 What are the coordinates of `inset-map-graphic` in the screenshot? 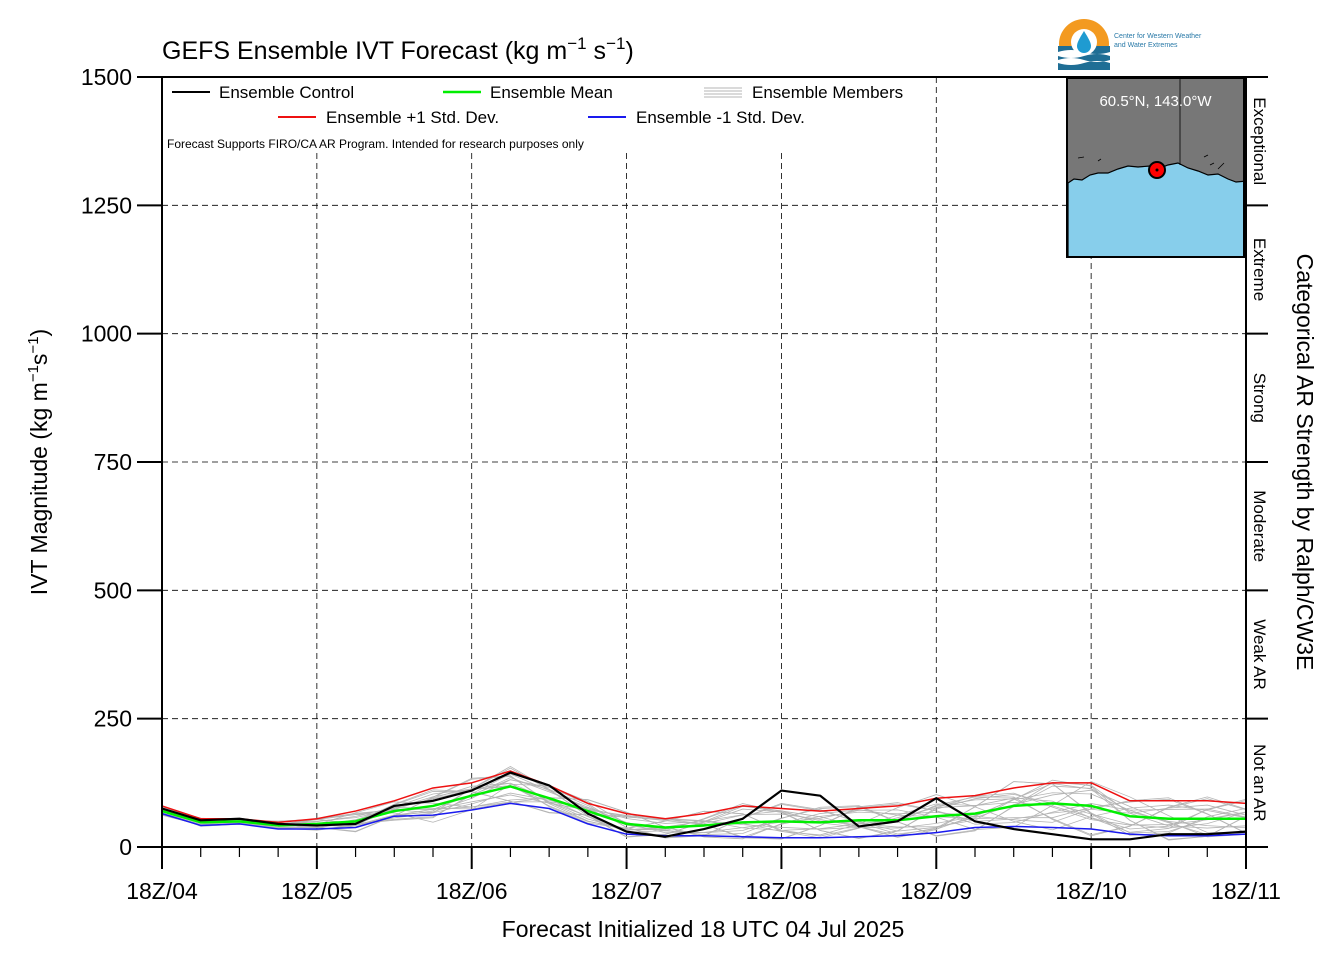 It's located at (1155, 167).